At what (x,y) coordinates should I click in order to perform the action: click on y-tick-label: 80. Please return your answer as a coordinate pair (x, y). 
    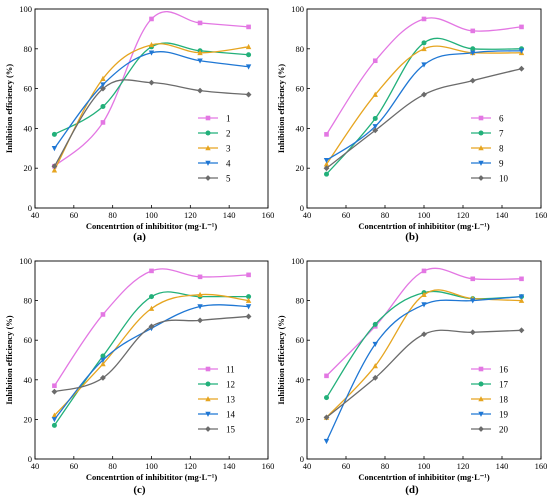
    Looking at the image, I should click on (300, 301).